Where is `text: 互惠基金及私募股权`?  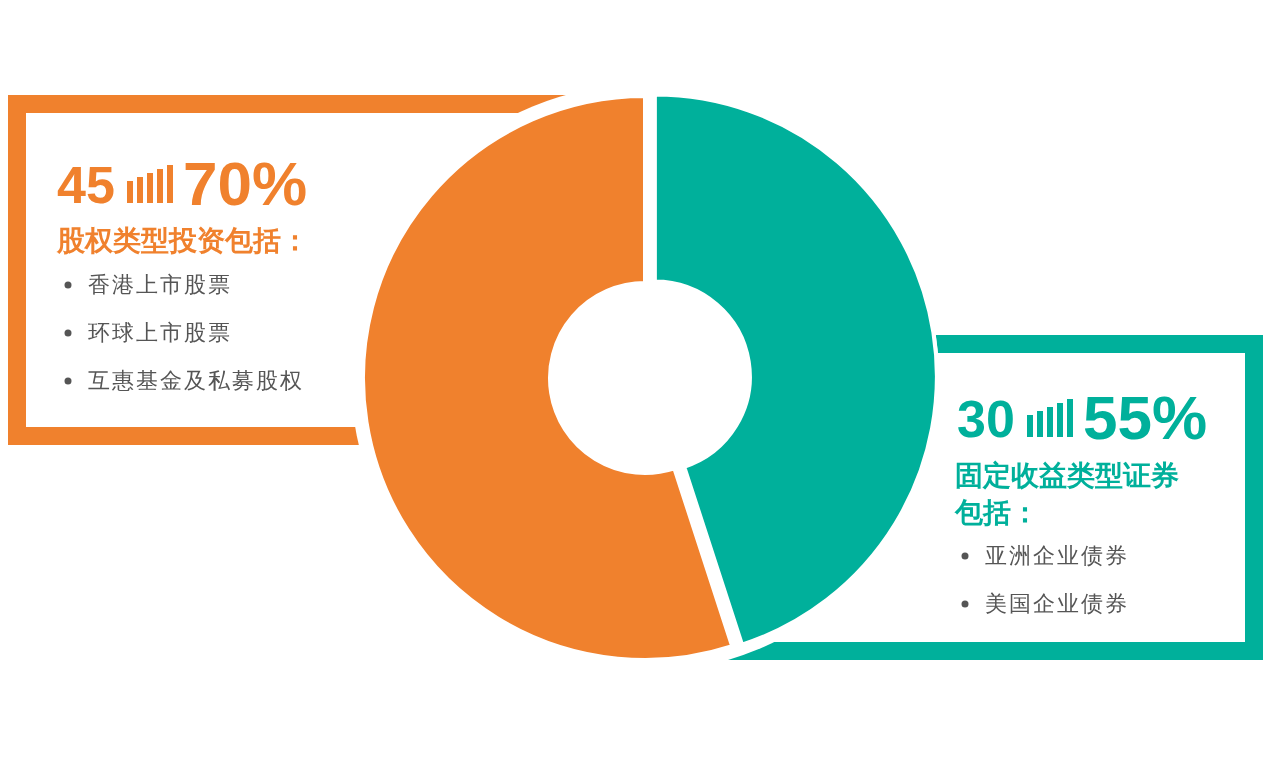
text: 互惠基金及私募股权 is located at coordinates (196, 380).